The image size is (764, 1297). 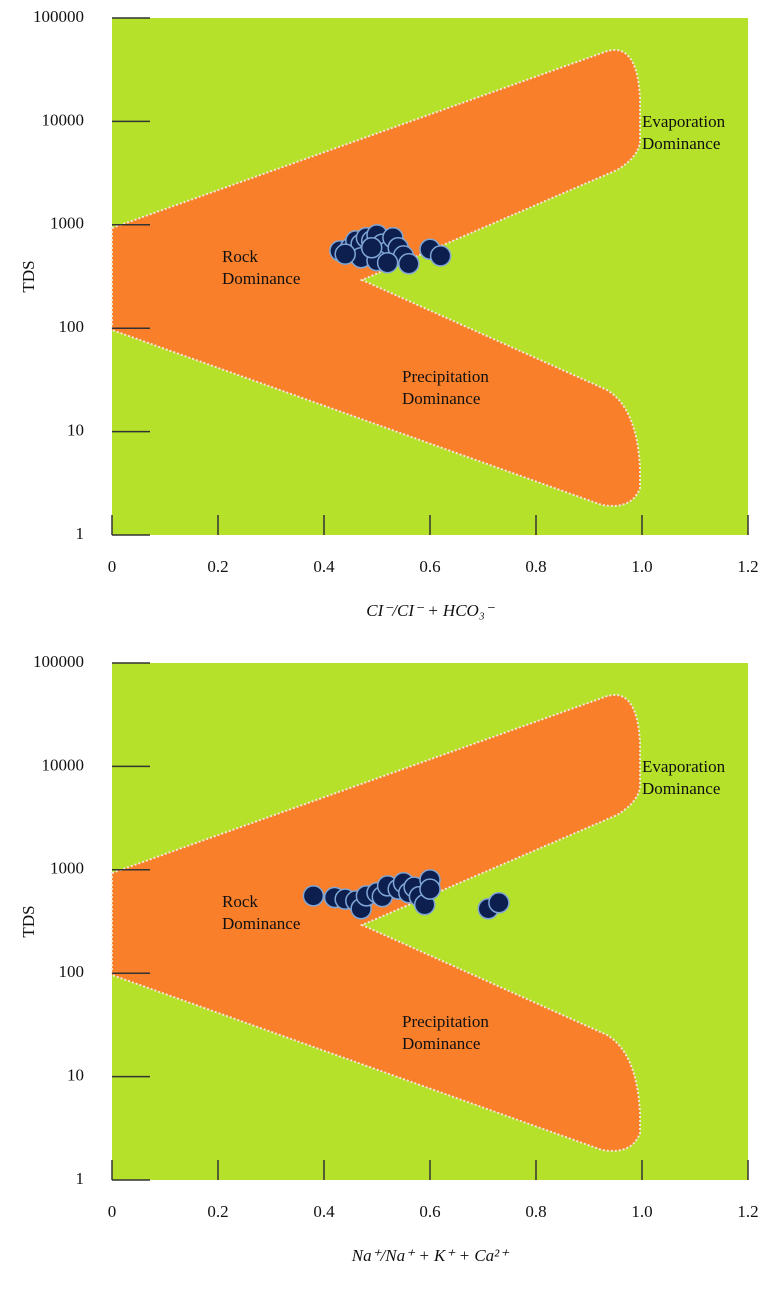 What do you see at coordinates (430, 610) in the screenshot?
I see `x-axis-label: CI⁻/CI⁻ + HCO₃⁻` at bounding box center [430, 610].